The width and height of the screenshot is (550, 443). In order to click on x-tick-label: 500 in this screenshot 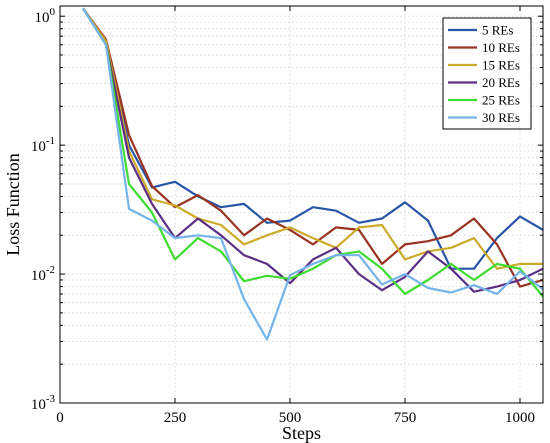, I will do `click(290, 418)`.